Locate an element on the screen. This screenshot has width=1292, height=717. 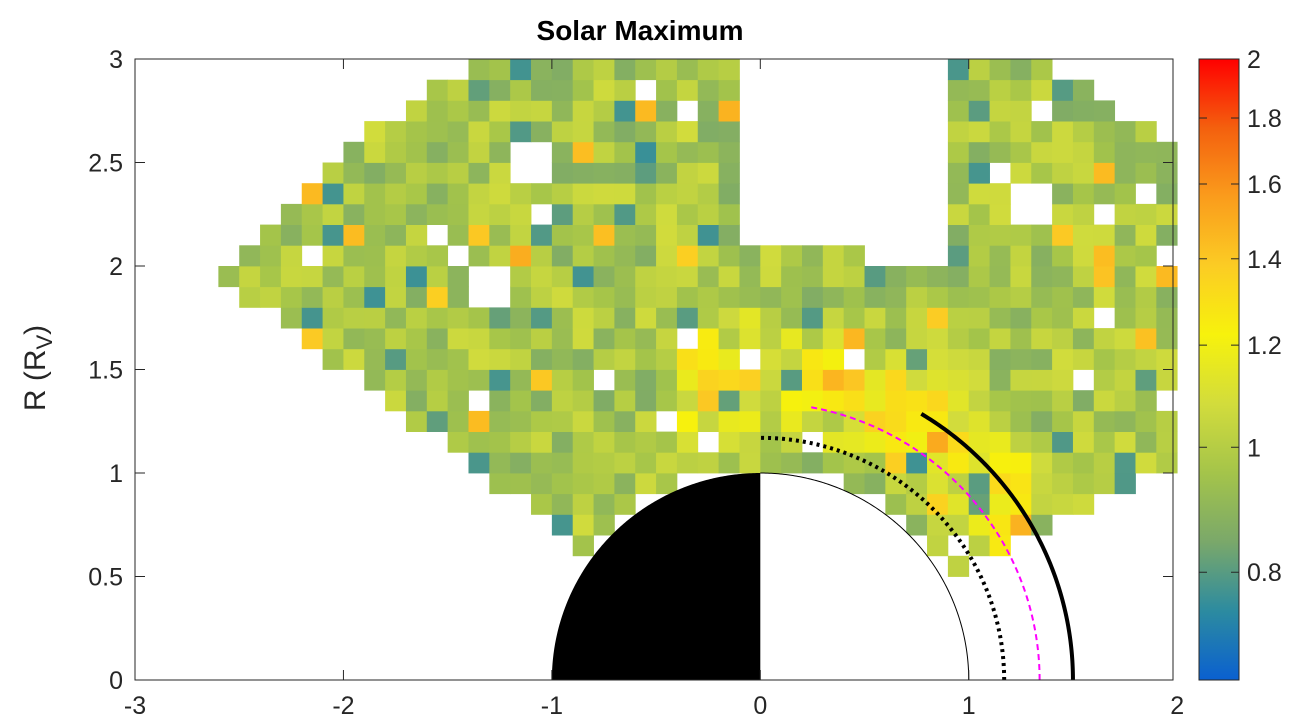
x-tick-label: 2 is located at coordinates (1177, 704).